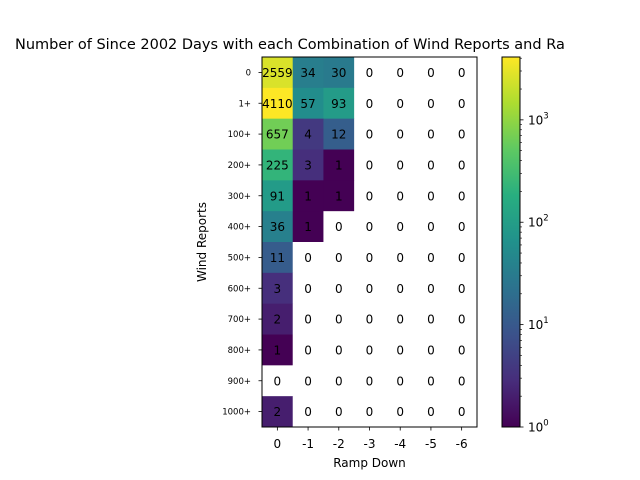  Describe the element at coordinates (538, 222) in the screenshot. I see `colorbar-tick-label: 10²` at that location.